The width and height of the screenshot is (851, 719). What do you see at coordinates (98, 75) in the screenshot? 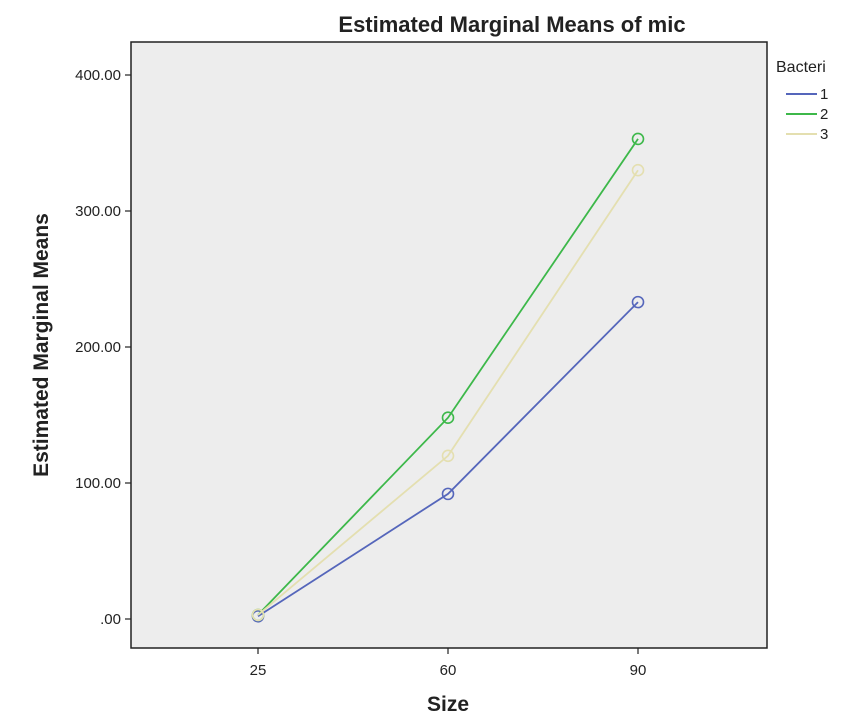
I see `y-tick-label: 400.00` at bounding box center [98, 75].